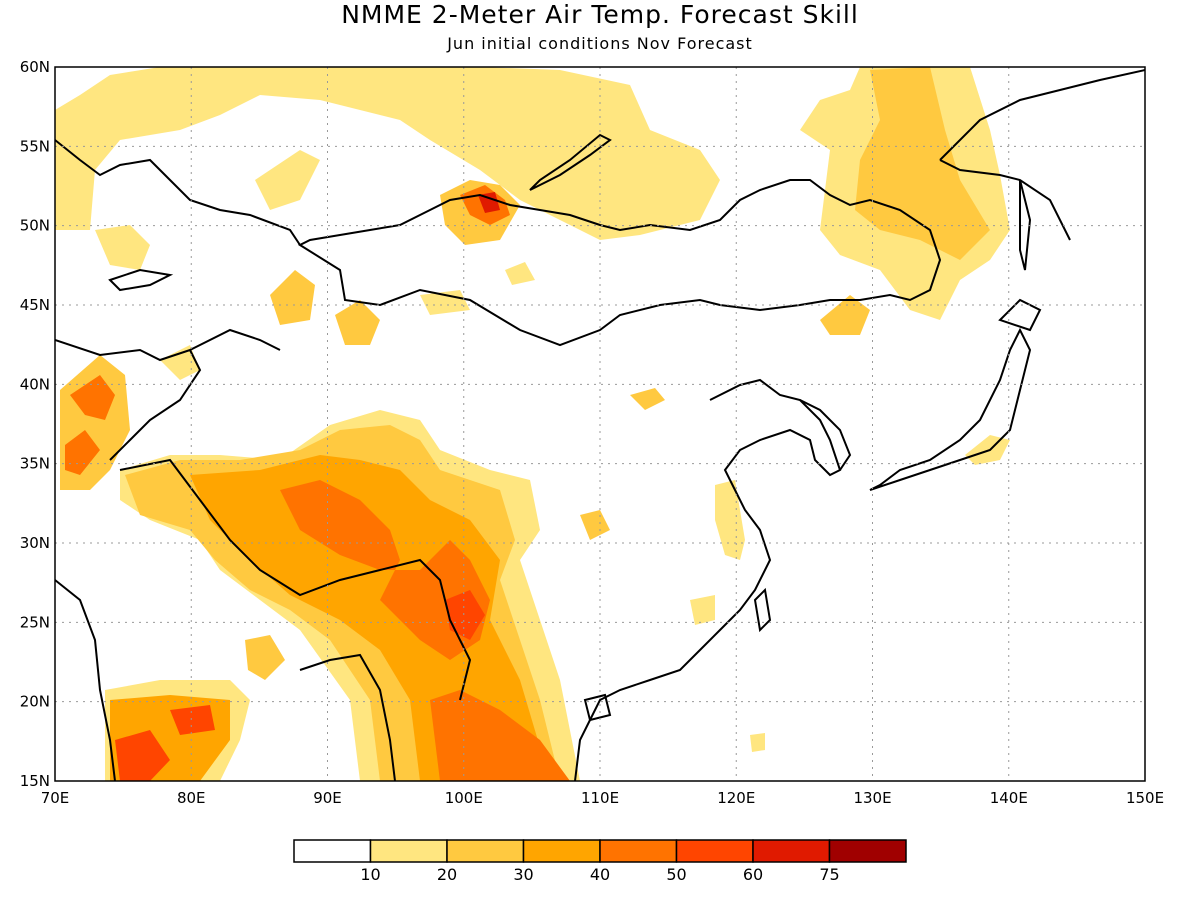  What do you see at coordinates (829, 874) in the screenshot?
I see `colorbar-label: 75` at bounding box center [829, 874].